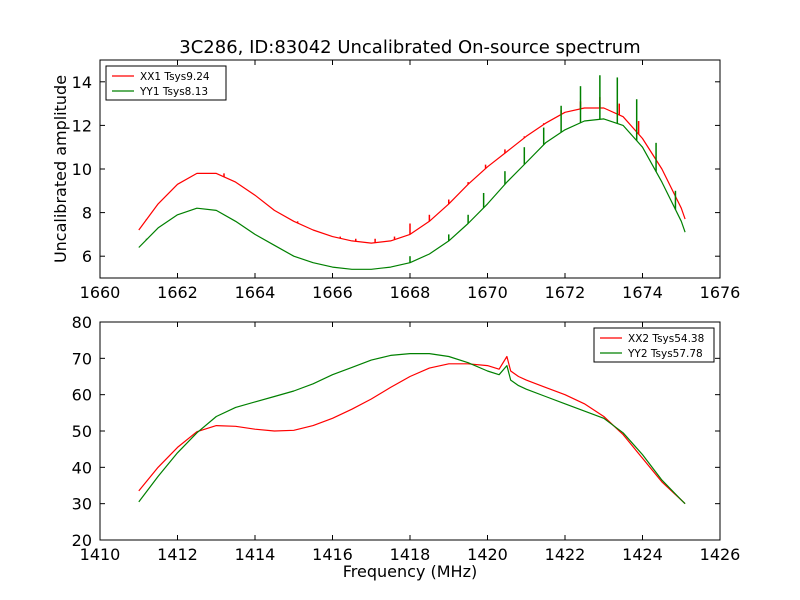  What do you see at coordinates (255, 554) in the screenshot?
I see `x-tick-label: 1414` at bounding box center [255, 554].